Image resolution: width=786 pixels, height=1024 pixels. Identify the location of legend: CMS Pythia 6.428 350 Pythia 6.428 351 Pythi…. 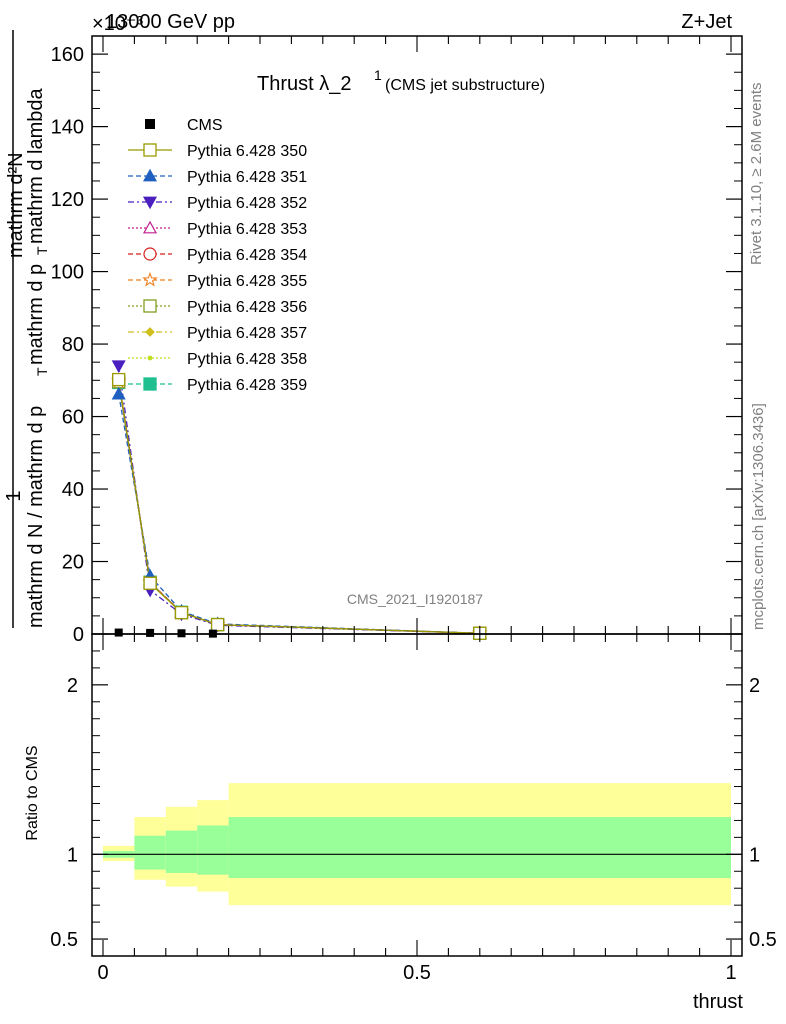
(217, 255).